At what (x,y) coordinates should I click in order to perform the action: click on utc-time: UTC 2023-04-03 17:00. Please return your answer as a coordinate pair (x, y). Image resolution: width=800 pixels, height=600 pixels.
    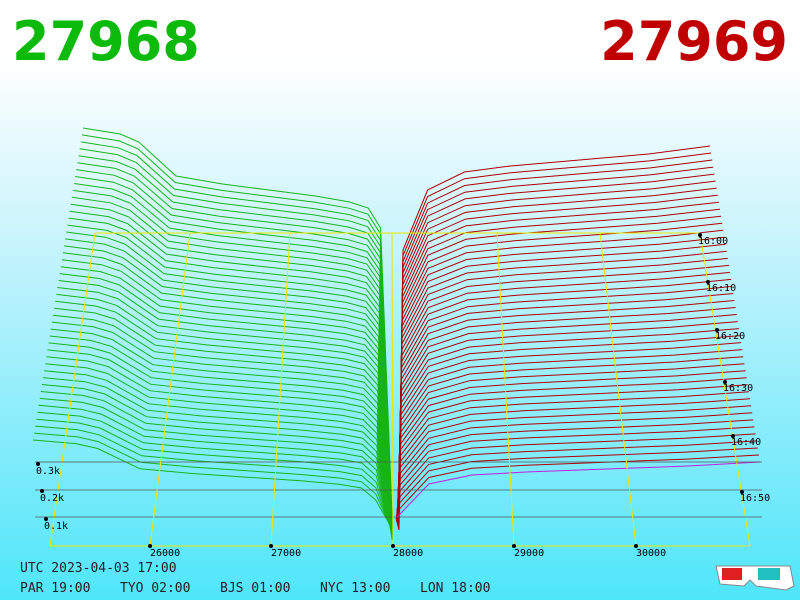
    Looking at the image, I should click on (98, 568).